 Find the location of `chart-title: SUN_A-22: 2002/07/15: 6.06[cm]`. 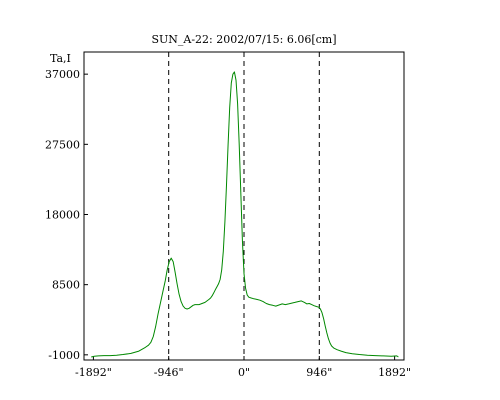

chart-title: SUN_A-22: 2002/07/15: 6.06[cm] is located at coordinates (243, 39).